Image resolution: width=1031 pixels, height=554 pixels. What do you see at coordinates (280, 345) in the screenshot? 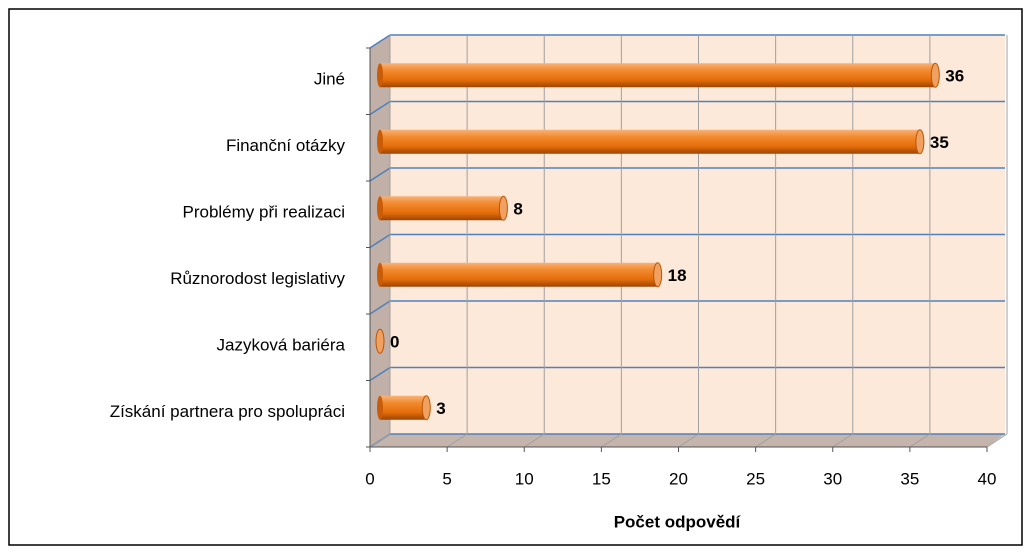
I see `y-tick-label: Jazyková bariéra` at bounding box center [280, 345].